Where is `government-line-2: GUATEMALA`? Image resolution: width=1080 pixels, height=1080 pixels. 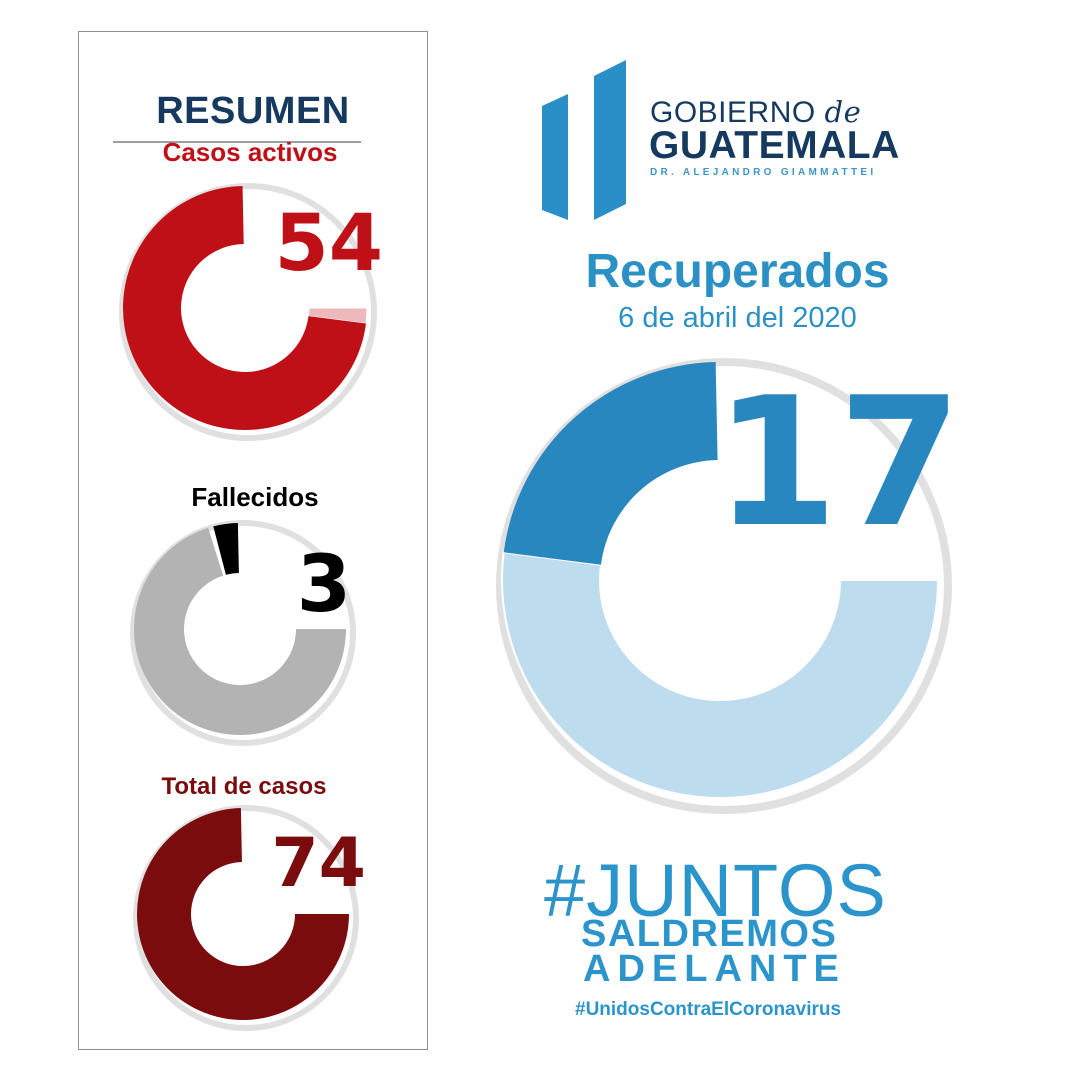
government-line-2: GUATEMALA is located at coordinates (774, 145).